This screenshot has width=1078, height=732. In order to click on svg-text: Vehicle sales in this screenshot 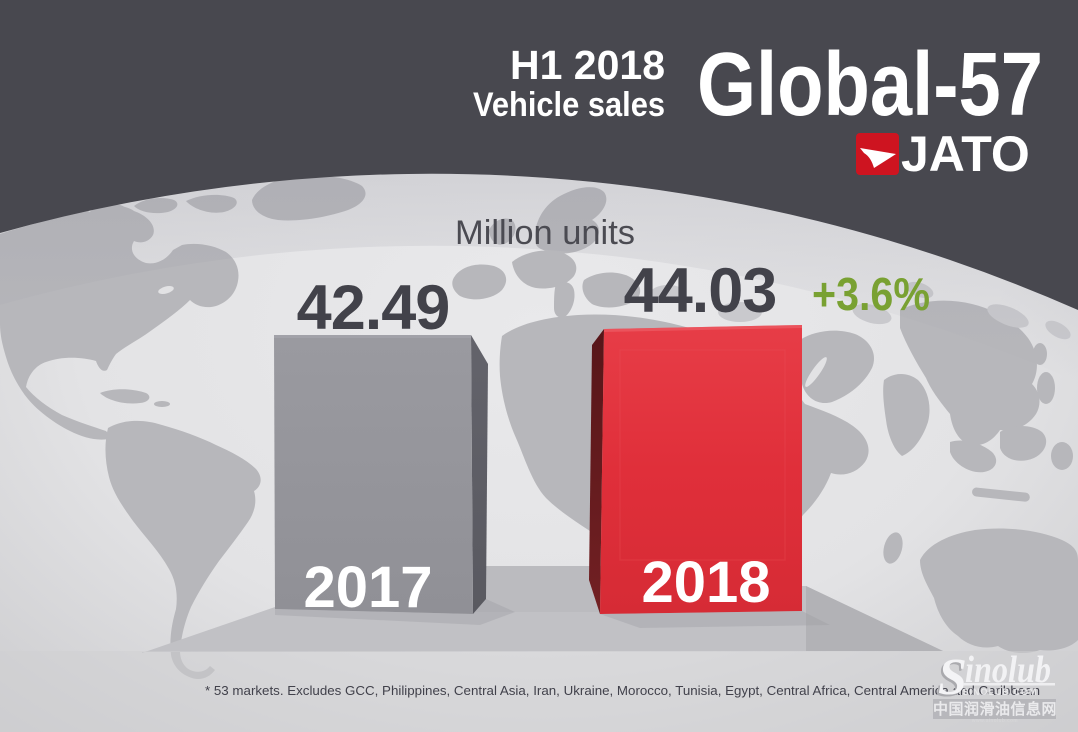, I will do `click(569, 105)`.